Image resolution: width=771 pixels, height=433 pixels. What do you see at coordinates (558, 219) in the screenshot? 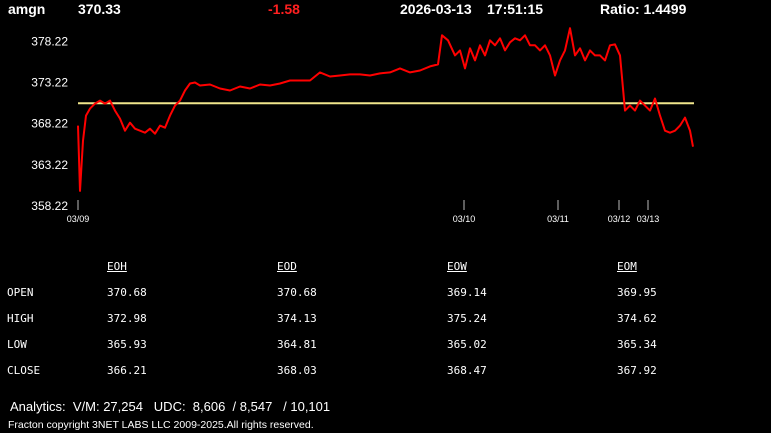
I see `x-tick-label: 03/11` at bounding box center [558, 219].